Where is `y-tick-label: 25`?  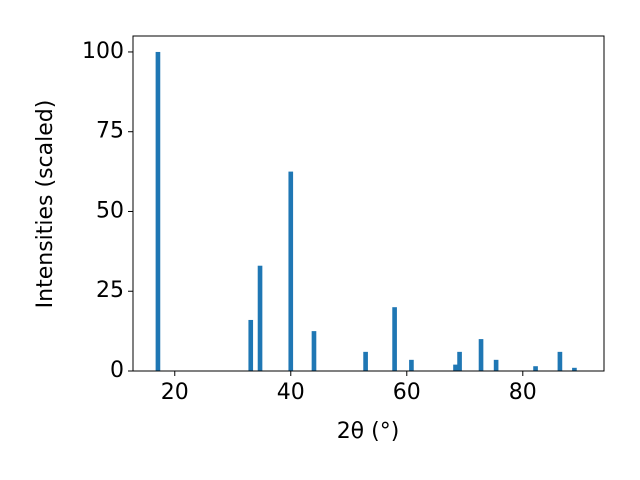
y-tick-label: 25 is located at coordinates (110, 290).